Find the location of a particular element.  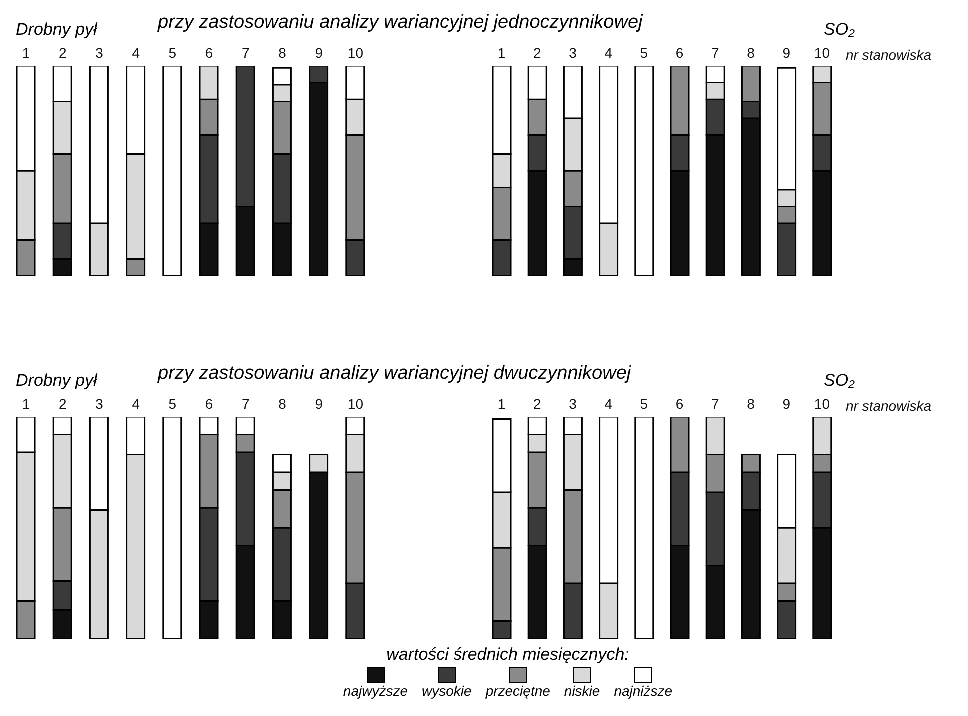

legend-label: przeciętne is located at coordinates (518, 691).